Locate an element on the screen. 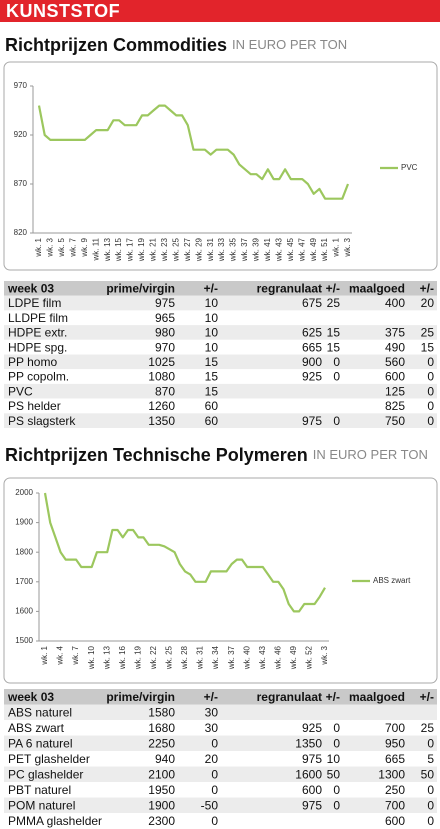 This screenshot has width=440, height=829. table-cell: 675 is located at coordinates (312, 303).